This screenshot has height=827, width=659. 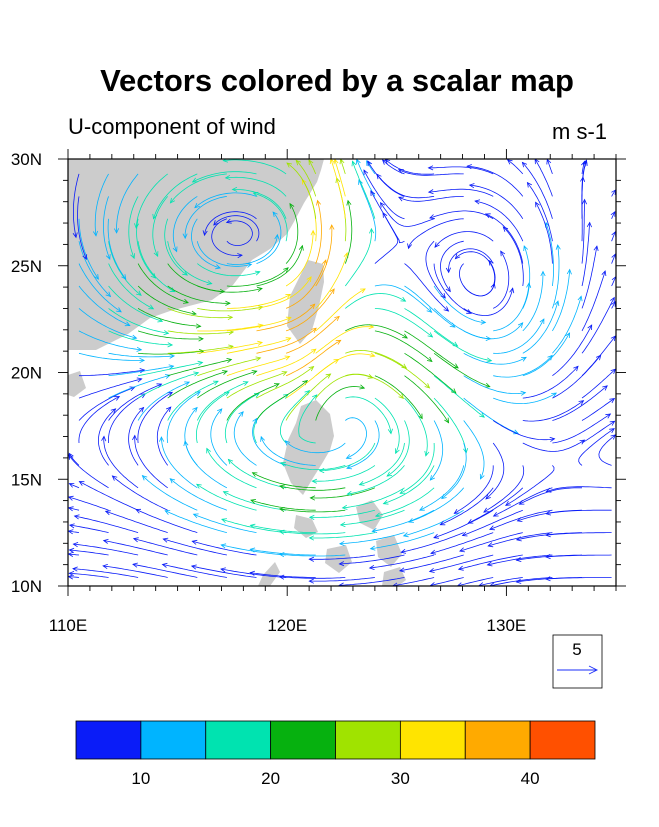 I want to click on colorbar-box, so click(x=108, y=740).